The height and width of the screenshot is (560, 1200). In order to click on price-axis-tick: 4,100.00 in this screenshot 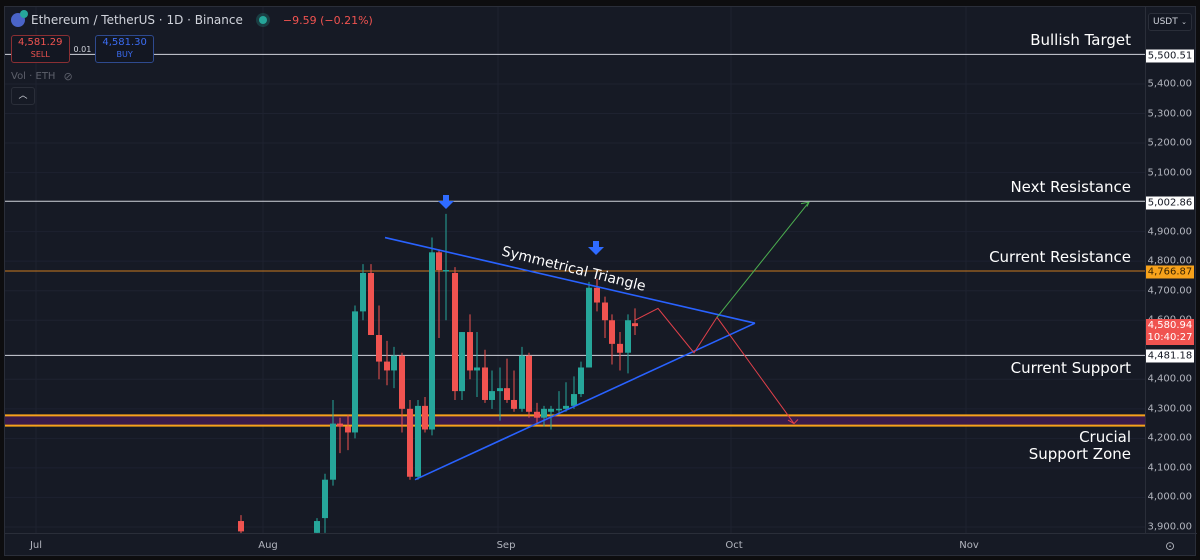, I will do `click(1169, 468)`.